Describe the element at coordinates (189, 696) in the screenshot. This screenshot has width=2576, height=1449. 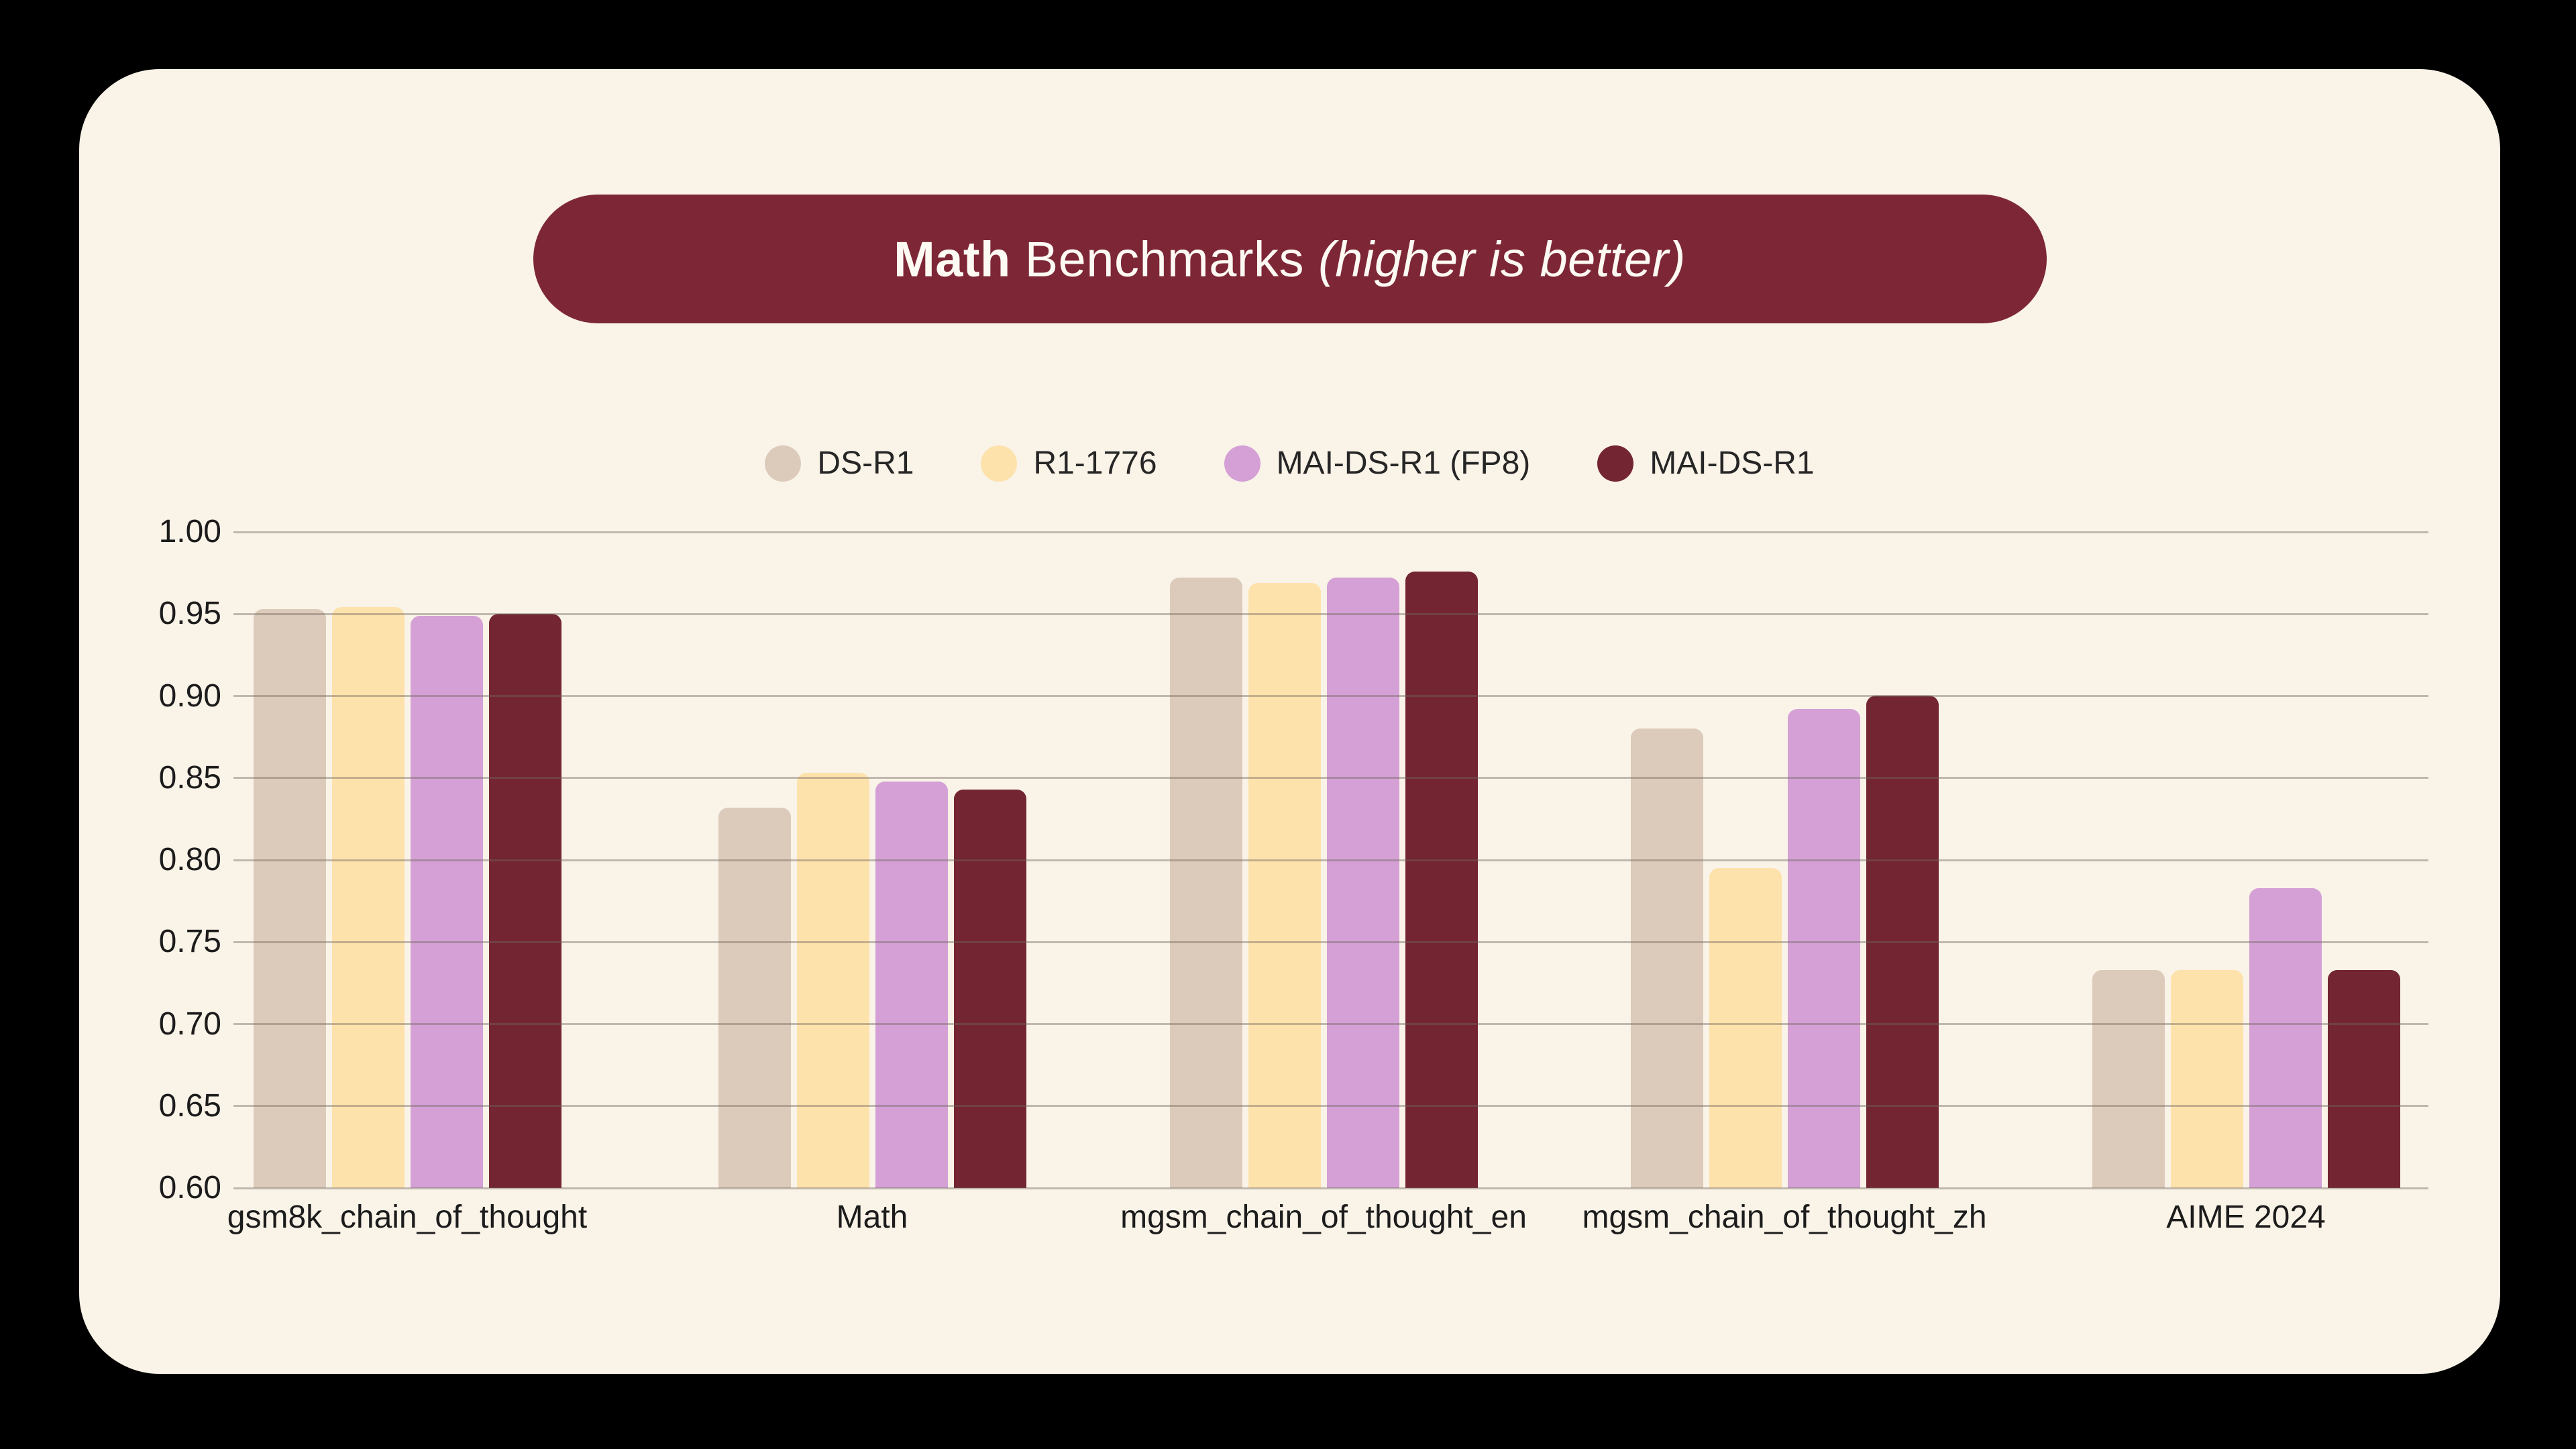
I see `y-tick-label: 0.90` at that location.